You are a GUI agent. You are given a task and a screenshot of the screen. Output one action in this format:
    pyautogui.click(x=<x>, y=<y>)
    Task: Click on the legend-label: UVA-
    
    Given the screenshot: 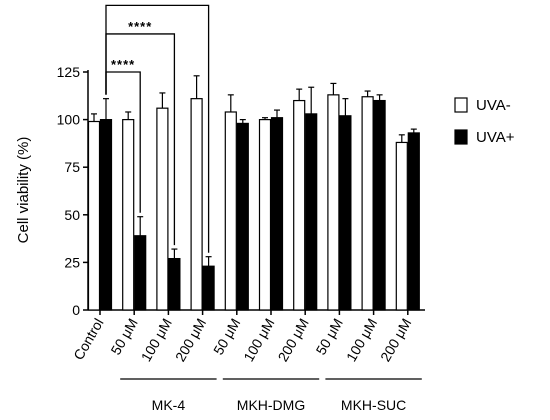 What is the action you would take?
    pyautogui.click(x=493, y=105)
    